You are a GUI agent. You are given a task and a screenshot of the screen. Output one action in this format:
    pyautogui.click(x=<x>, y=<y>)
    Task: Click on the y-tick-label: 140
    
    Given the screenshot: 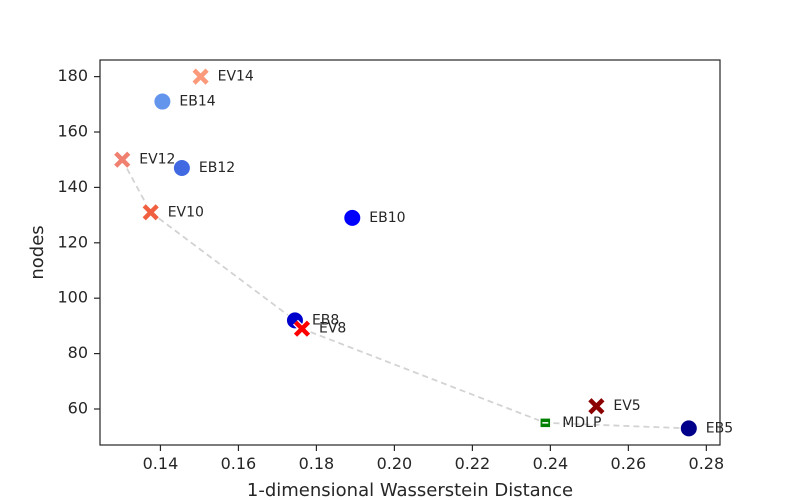 What is the action you would take?
    pyautogui.click(x=72, y=186)
    